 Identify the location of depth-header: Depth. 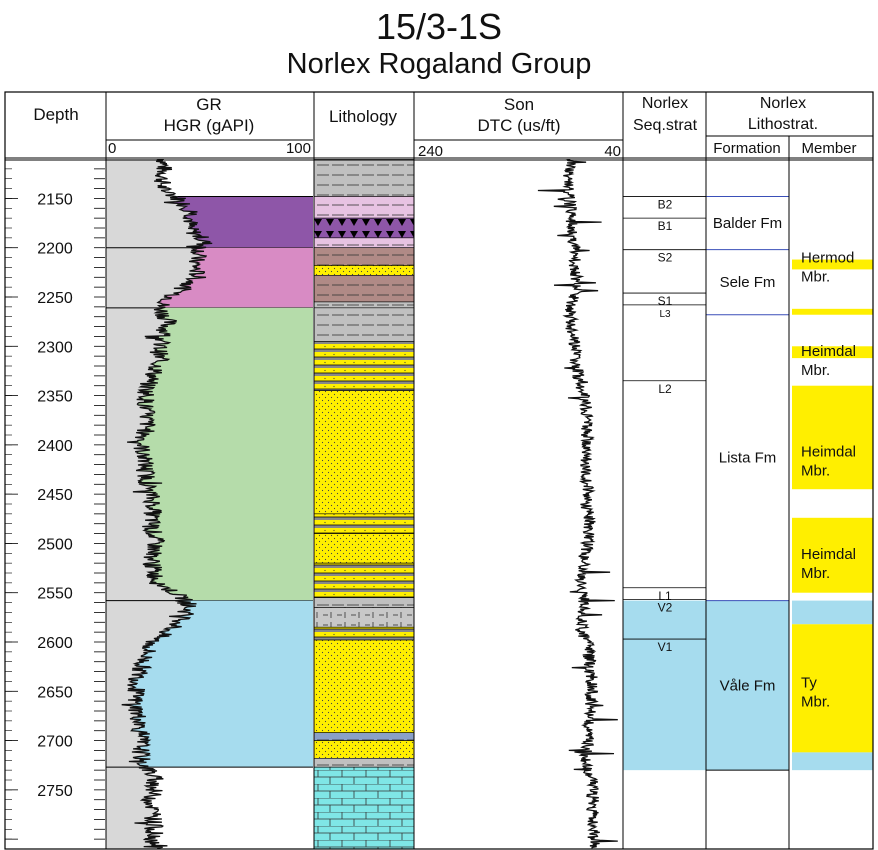
(55, 114).